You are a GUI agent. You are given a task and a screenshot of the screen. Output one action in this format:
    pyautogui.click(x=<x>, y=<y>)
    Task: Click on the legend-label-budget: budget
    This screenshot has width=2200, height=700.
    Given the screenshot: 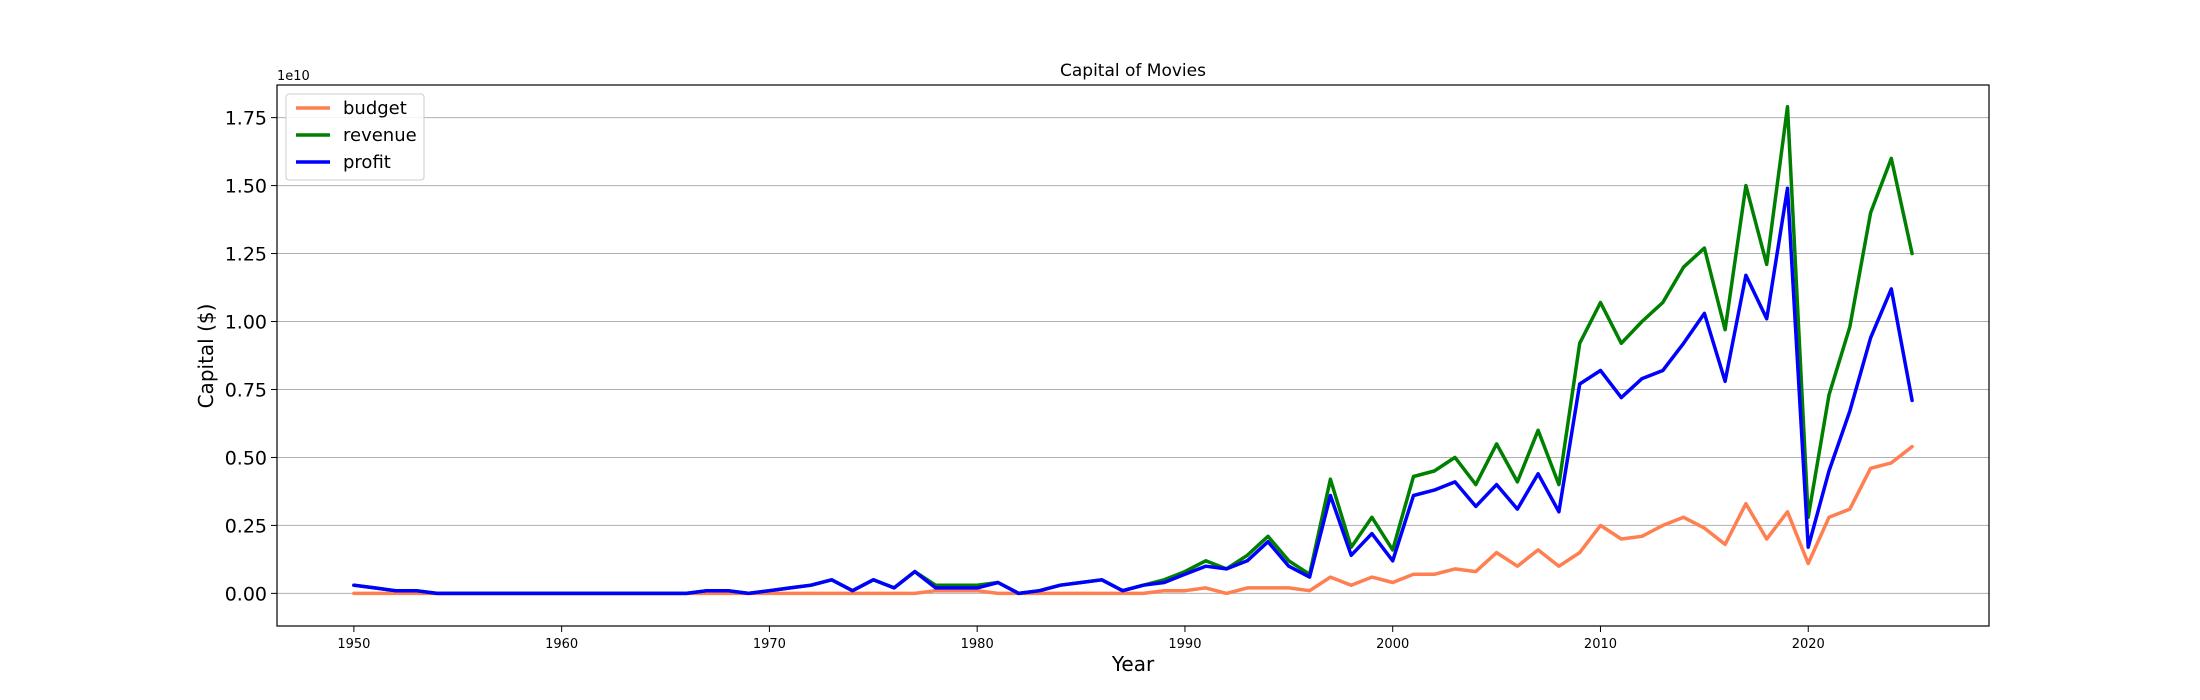 What is the action you would take?
    pyautogui.click(x=375, y=108)
    